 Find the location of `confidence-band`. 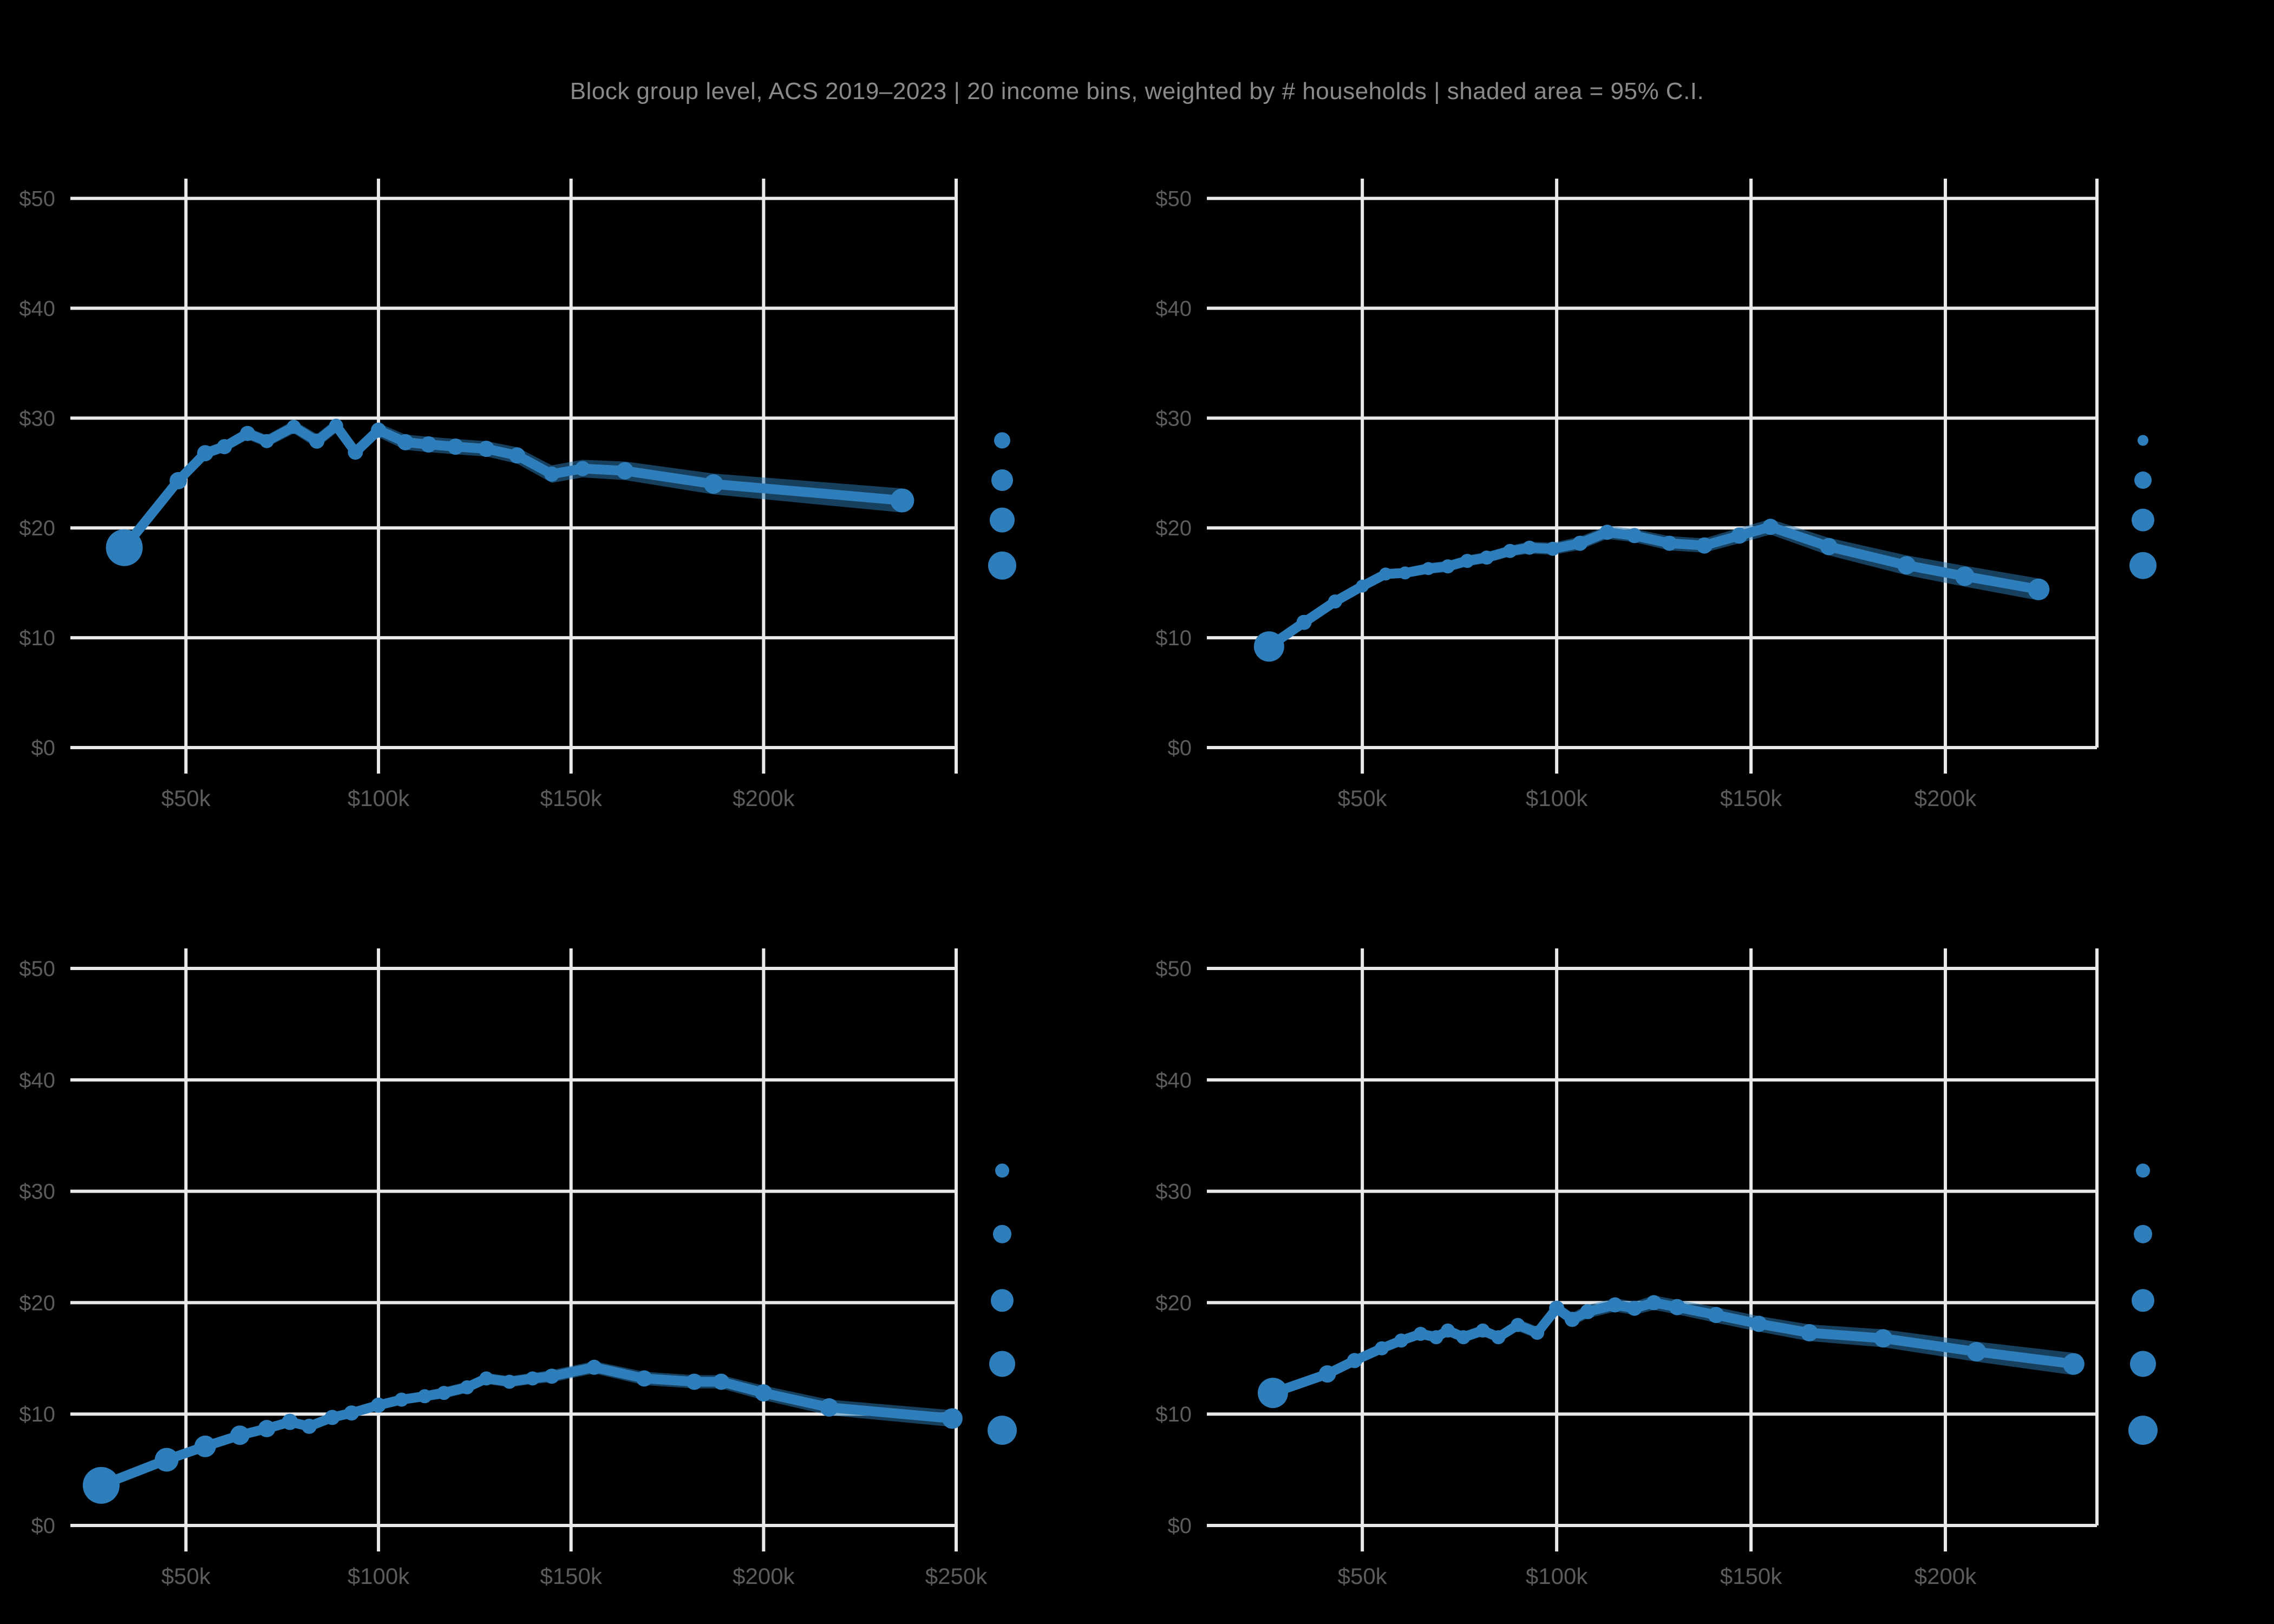

confidence-band is located at coordinates (527, 1425).